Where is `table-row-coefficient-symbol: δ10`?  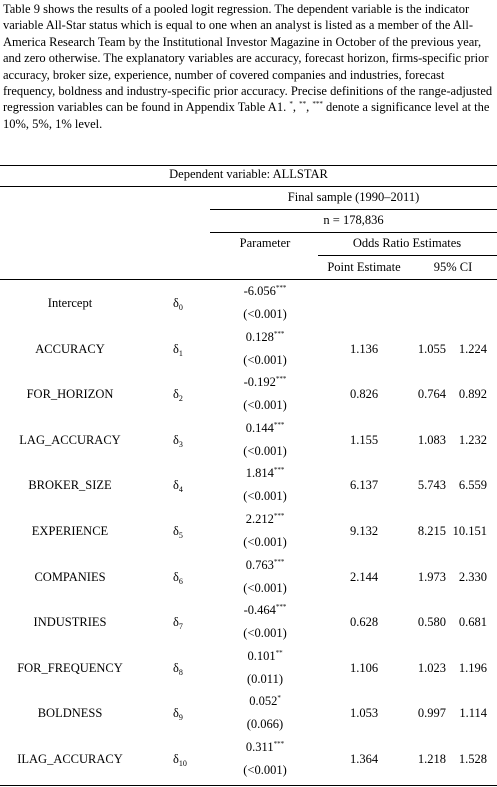
table-row-coefficient-symbol: δ10 is located at coordinates (180, 760).